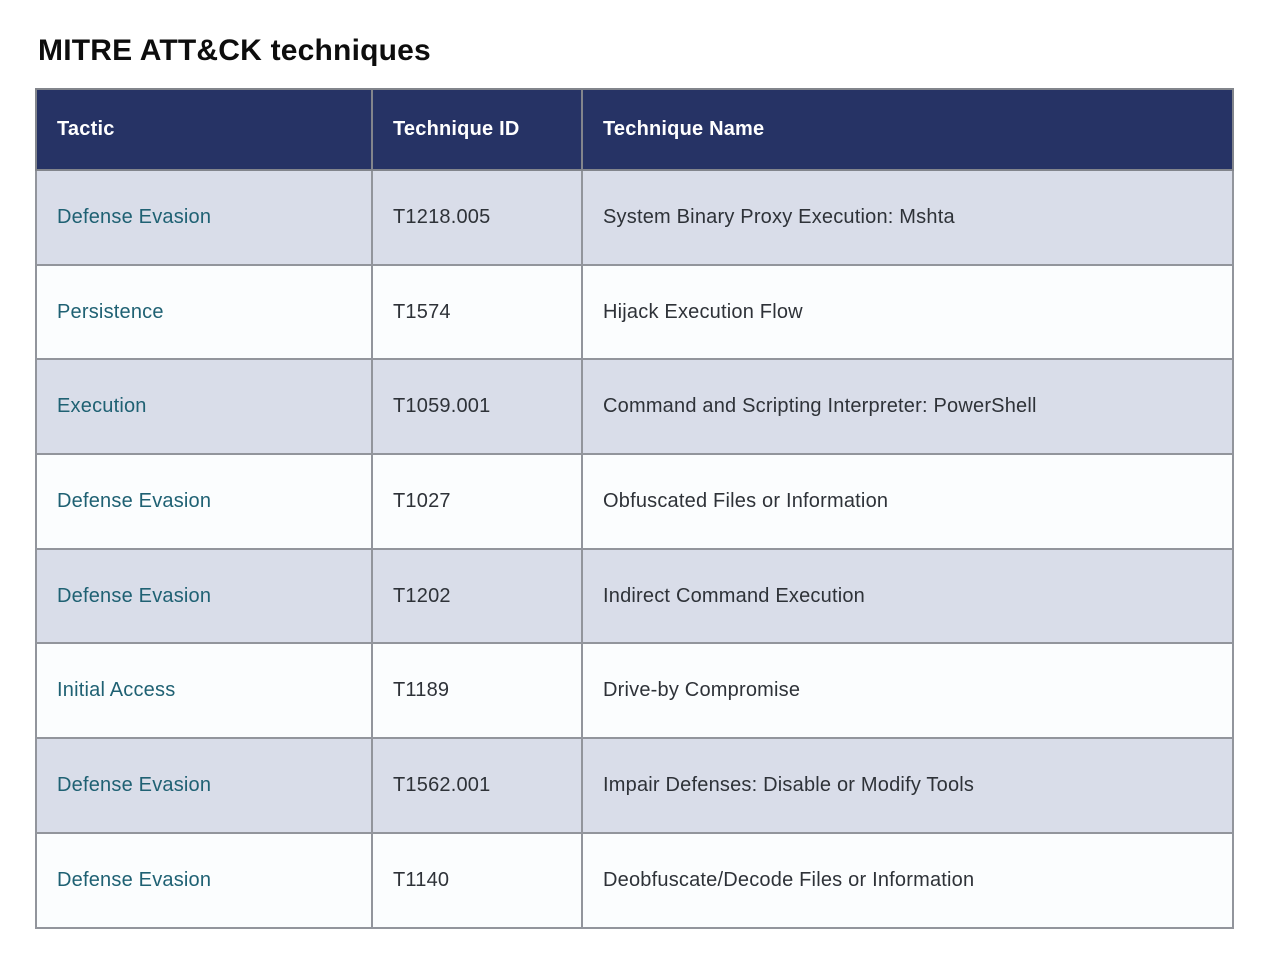 This screenshot has height=955, width=1270. I want to click on tactic-cell: Persistence, so click(204, 312).